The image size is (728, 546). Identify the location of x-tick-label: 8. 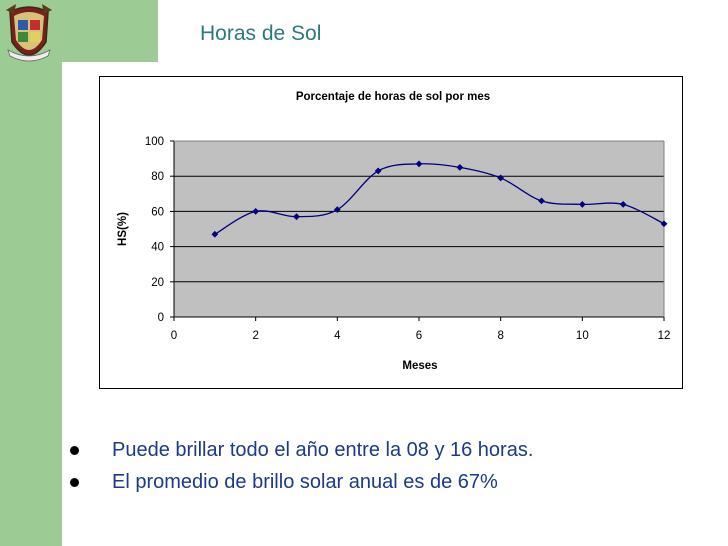
(500, 336).